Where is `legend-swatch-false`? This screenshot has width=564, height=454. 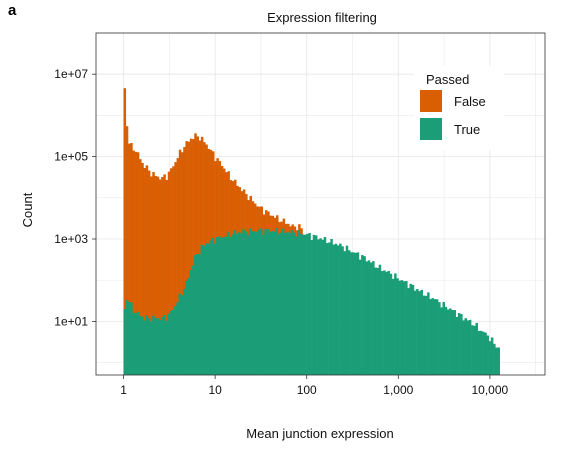 legend-swatch-false is located at coordinates (431, 101).